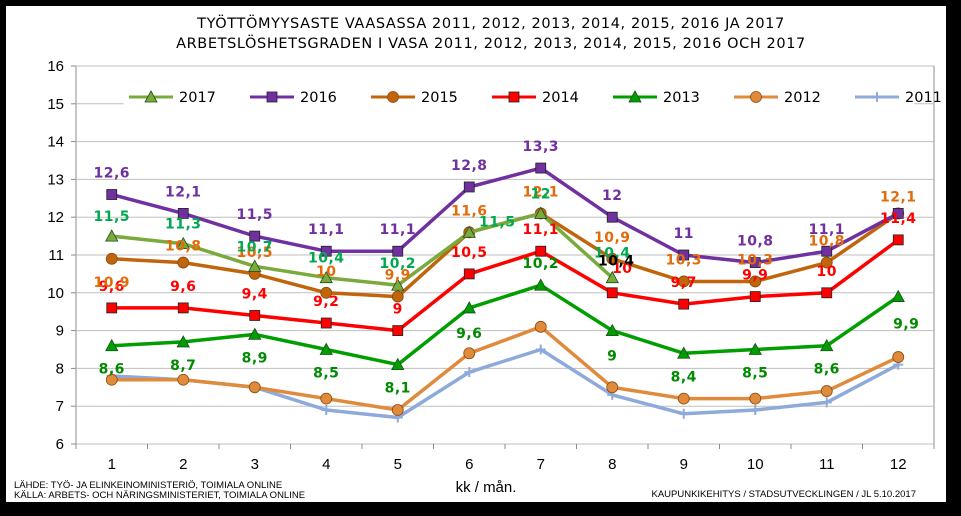  Describe the element at coordinates (55, 217) in the screenshot. I see `y-tick-label: 12` at that location.